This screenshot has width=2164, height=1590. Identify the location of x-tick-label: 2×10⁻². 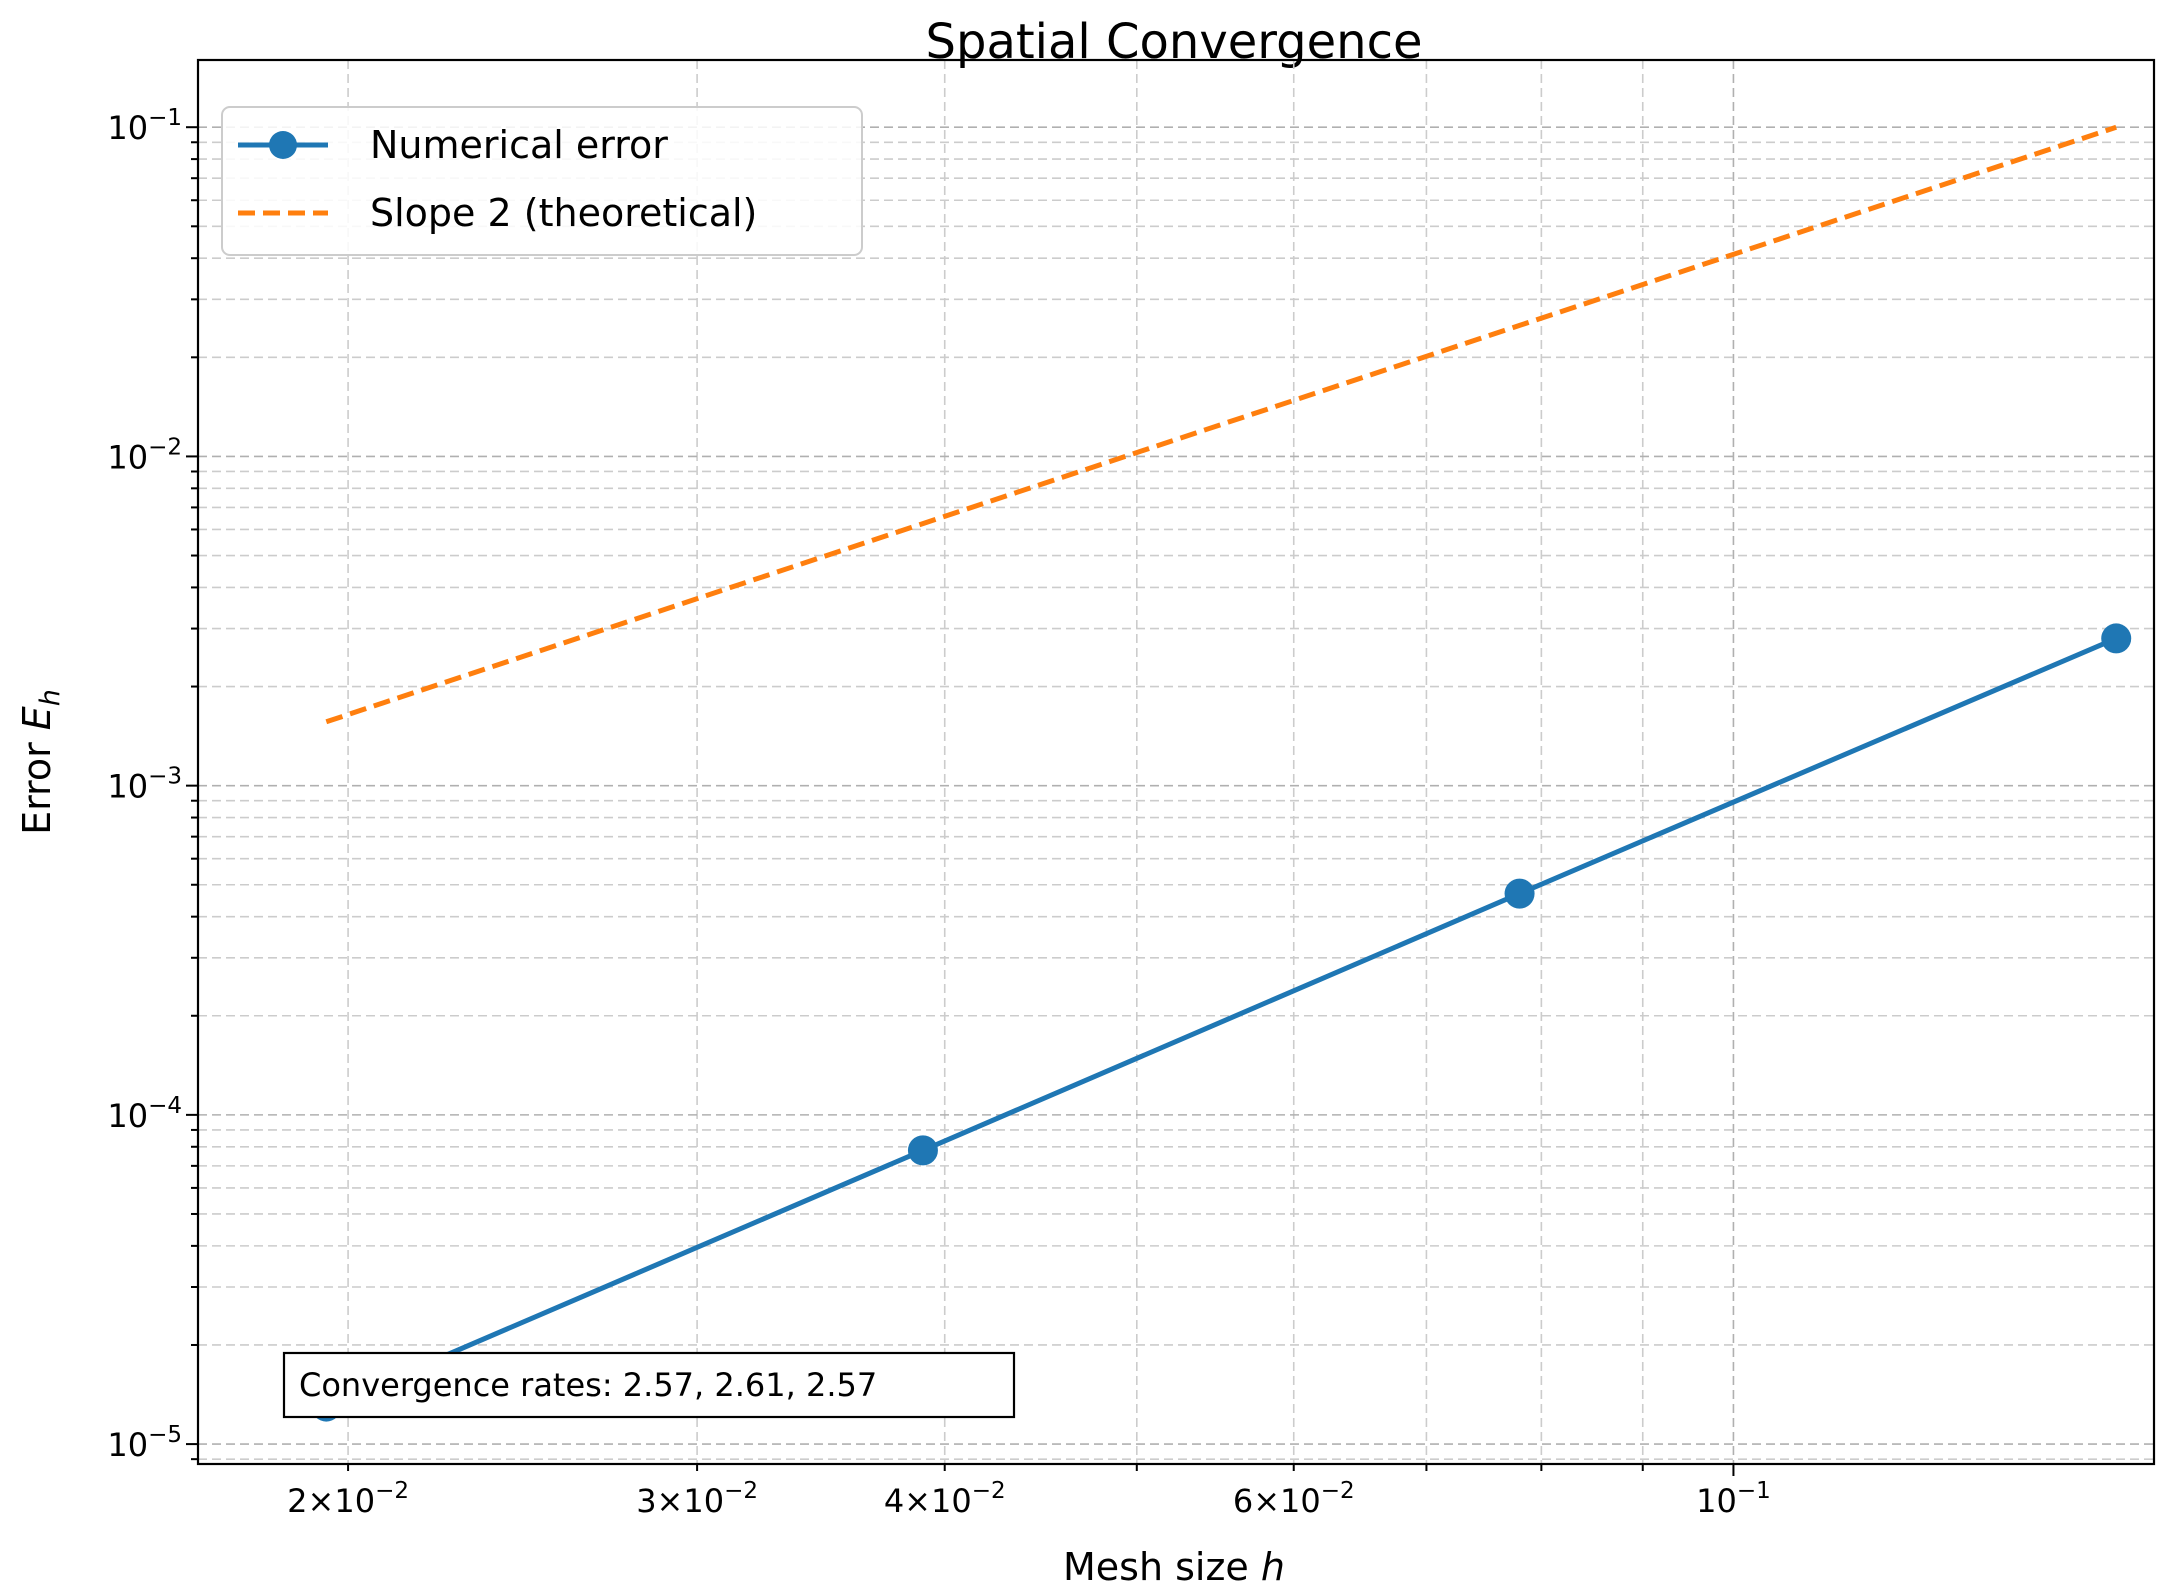
(348, 1499).